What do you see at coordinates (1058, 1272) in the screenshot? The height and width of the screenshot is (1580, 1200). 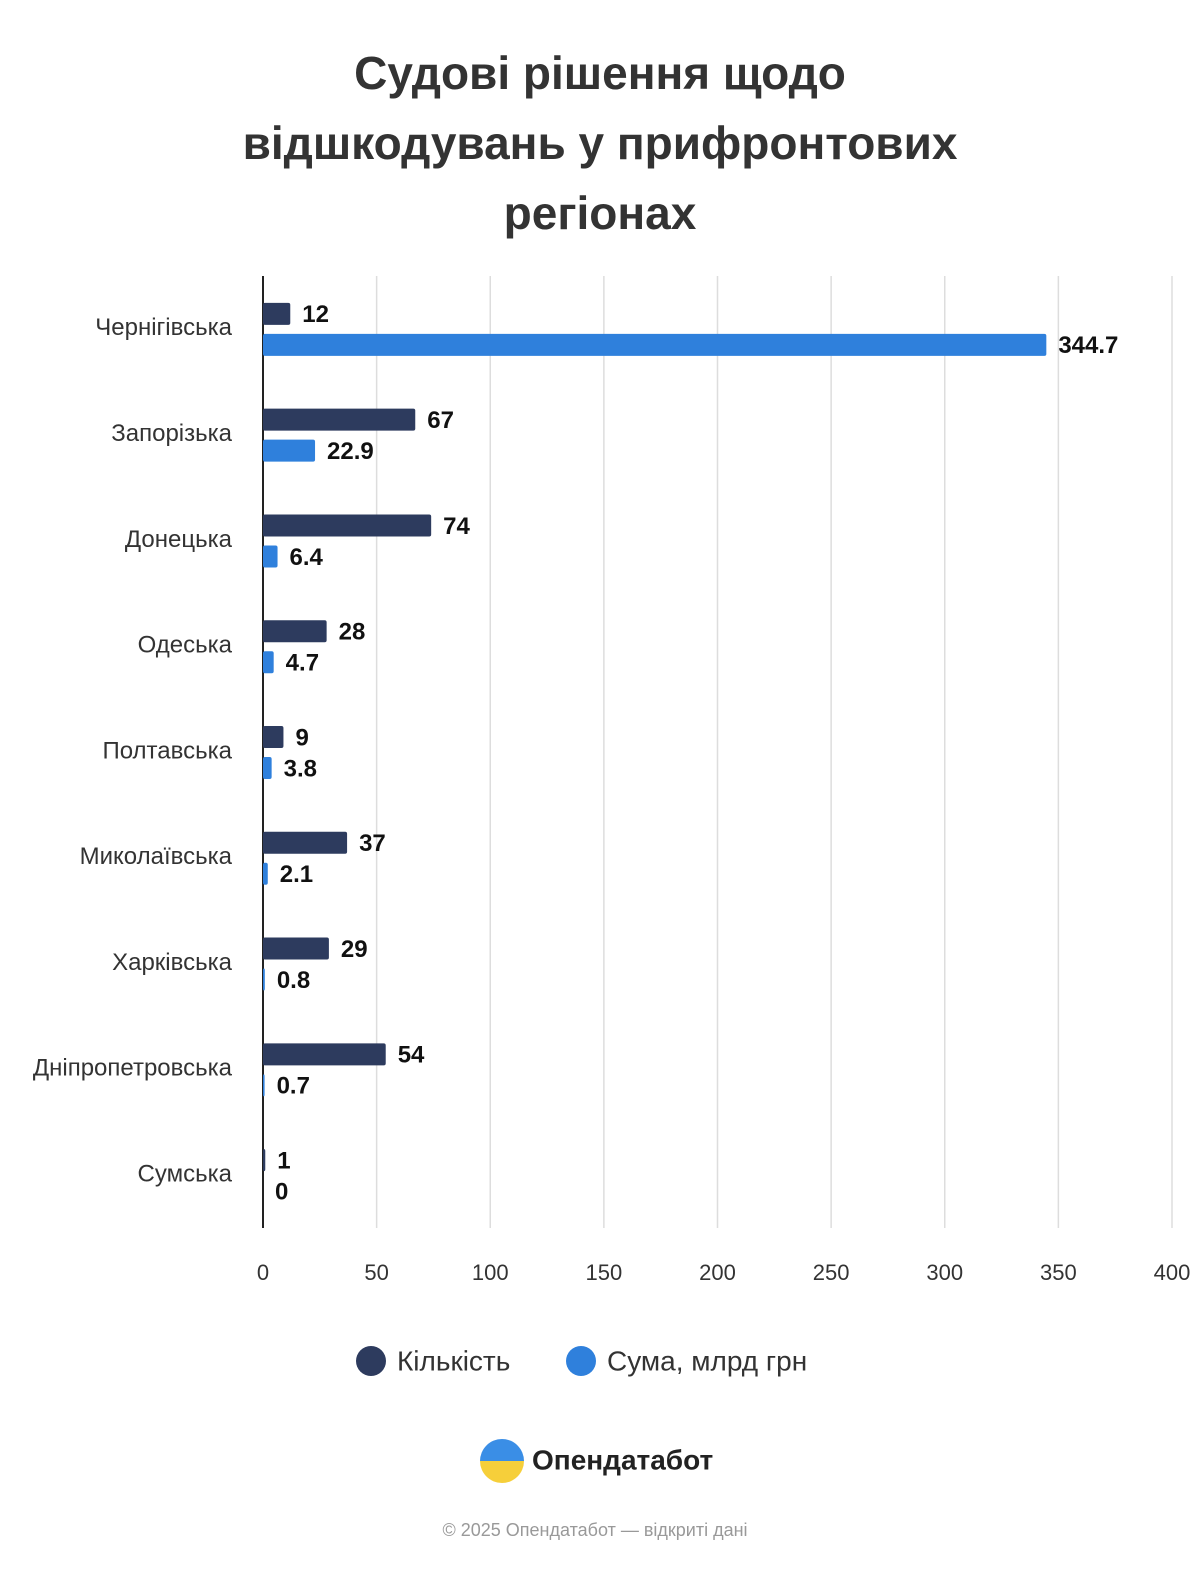 I see `x-tick-label: 350` at bounding box center [1058, 1272].